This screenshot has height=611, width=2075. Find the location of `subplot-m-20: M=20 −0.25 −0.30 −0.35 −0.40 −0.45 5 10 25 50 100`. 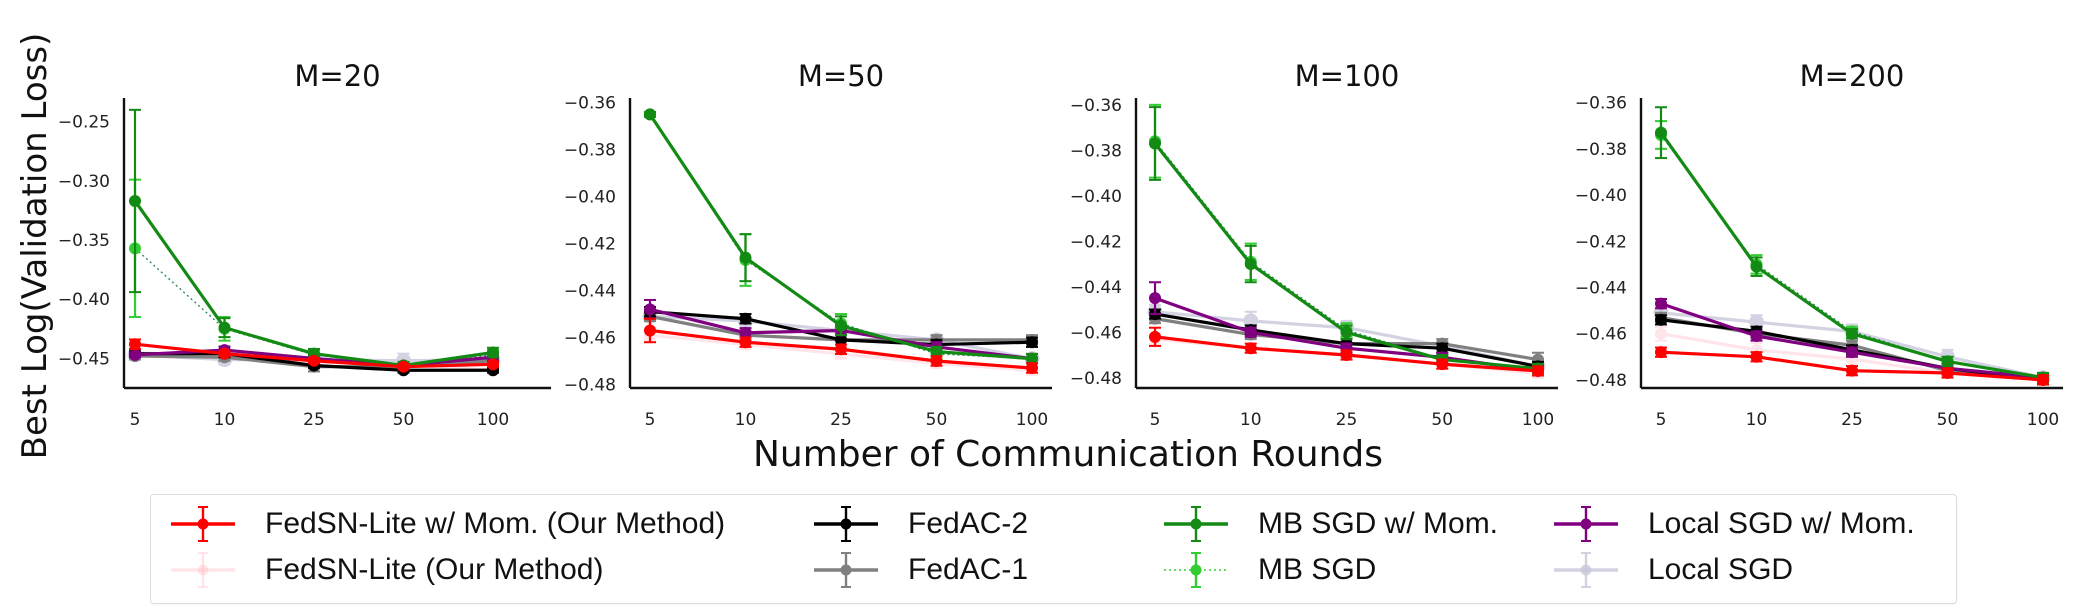

subplot-m-20: M=20 −0.25 −0.30 −0.35 −0.40 −0.45 5 10 25 50 100 is located at coordinates (304, 244).